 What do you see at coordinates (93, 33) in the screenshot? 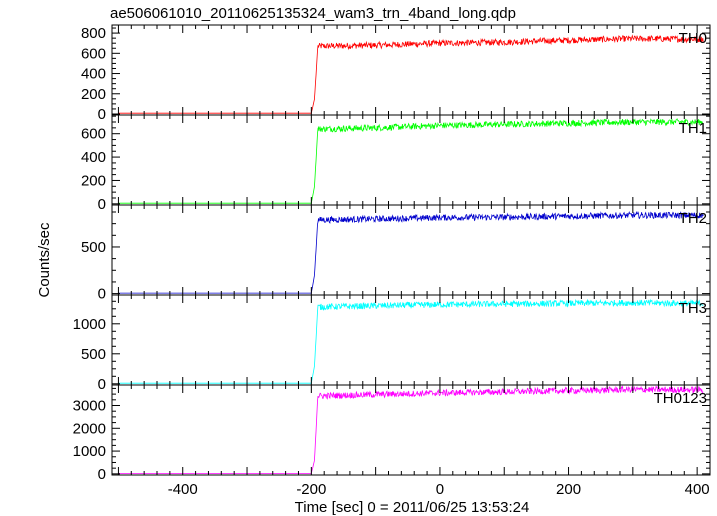
I see `y-tick-label: 800` at bounding box center [93, 33].